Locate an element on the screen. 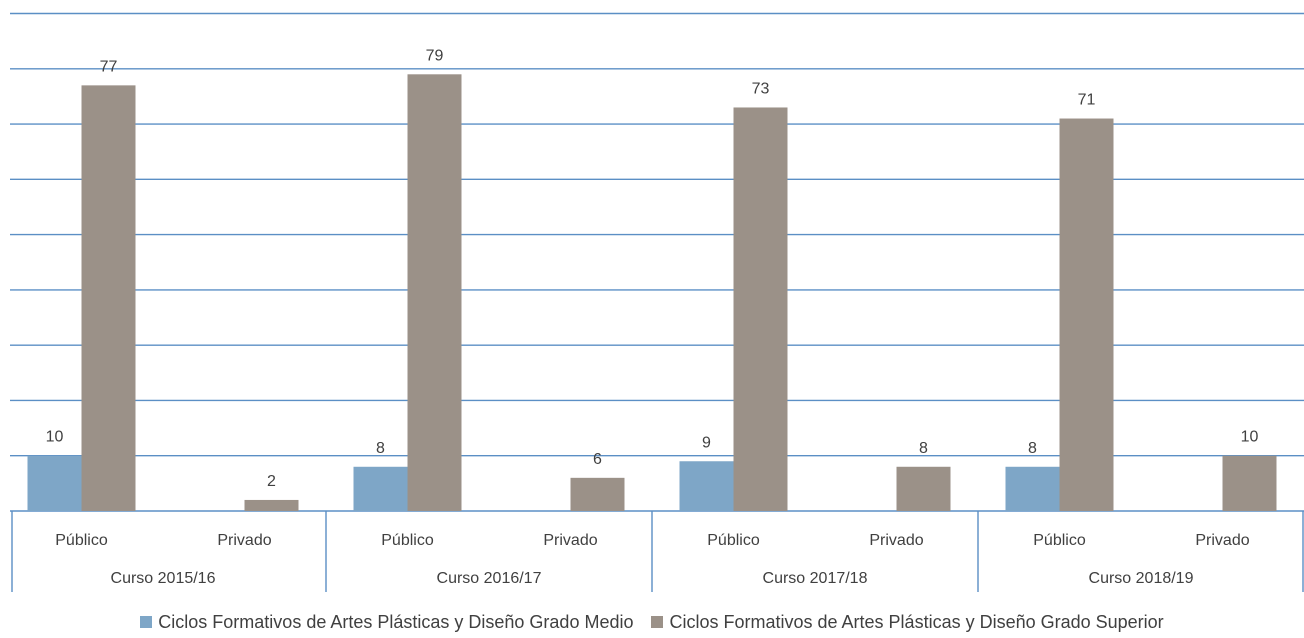 The height and width of the screenshot is (638, 1304). data-label: 2 is located at coordinates (271, 481).